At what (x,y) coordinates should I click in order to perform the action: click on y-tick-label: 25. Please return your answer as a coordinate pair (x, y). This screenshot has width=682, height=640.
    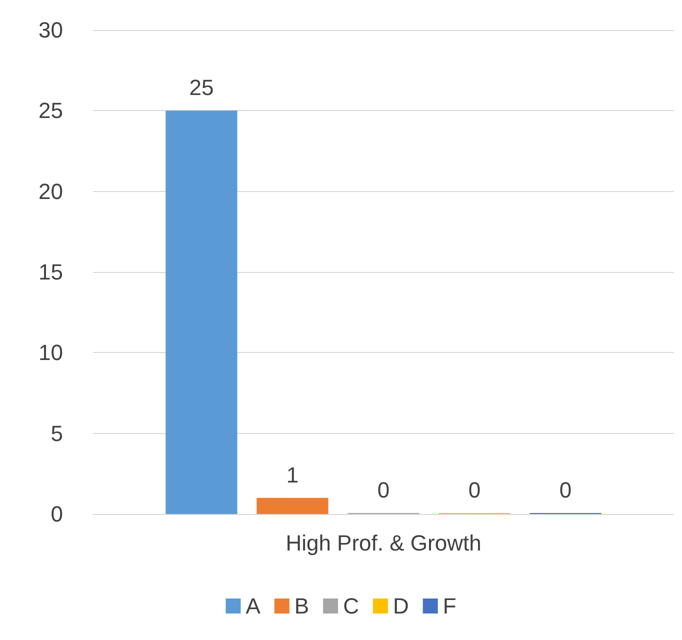
    Looking at the image, I should click on (50, 111).